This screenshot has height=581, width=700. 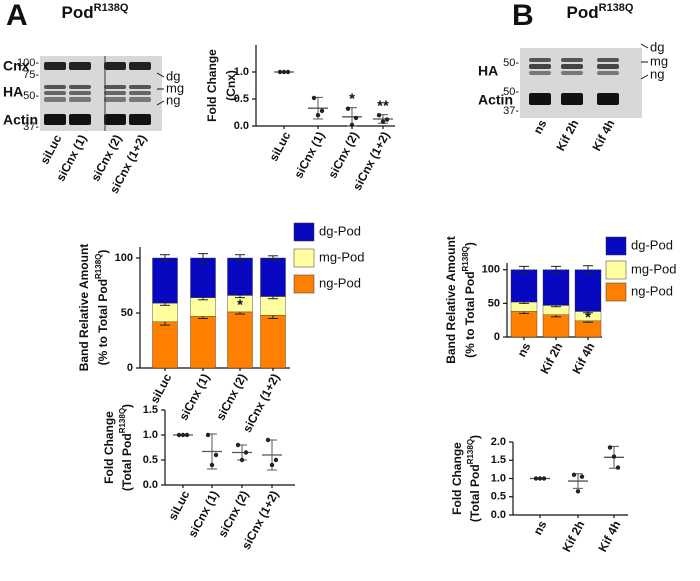 What do you see at coordinates (652, 244) in the screenshot?
I see `legend-label: dg-Pod` at bounding box center [652, 244].